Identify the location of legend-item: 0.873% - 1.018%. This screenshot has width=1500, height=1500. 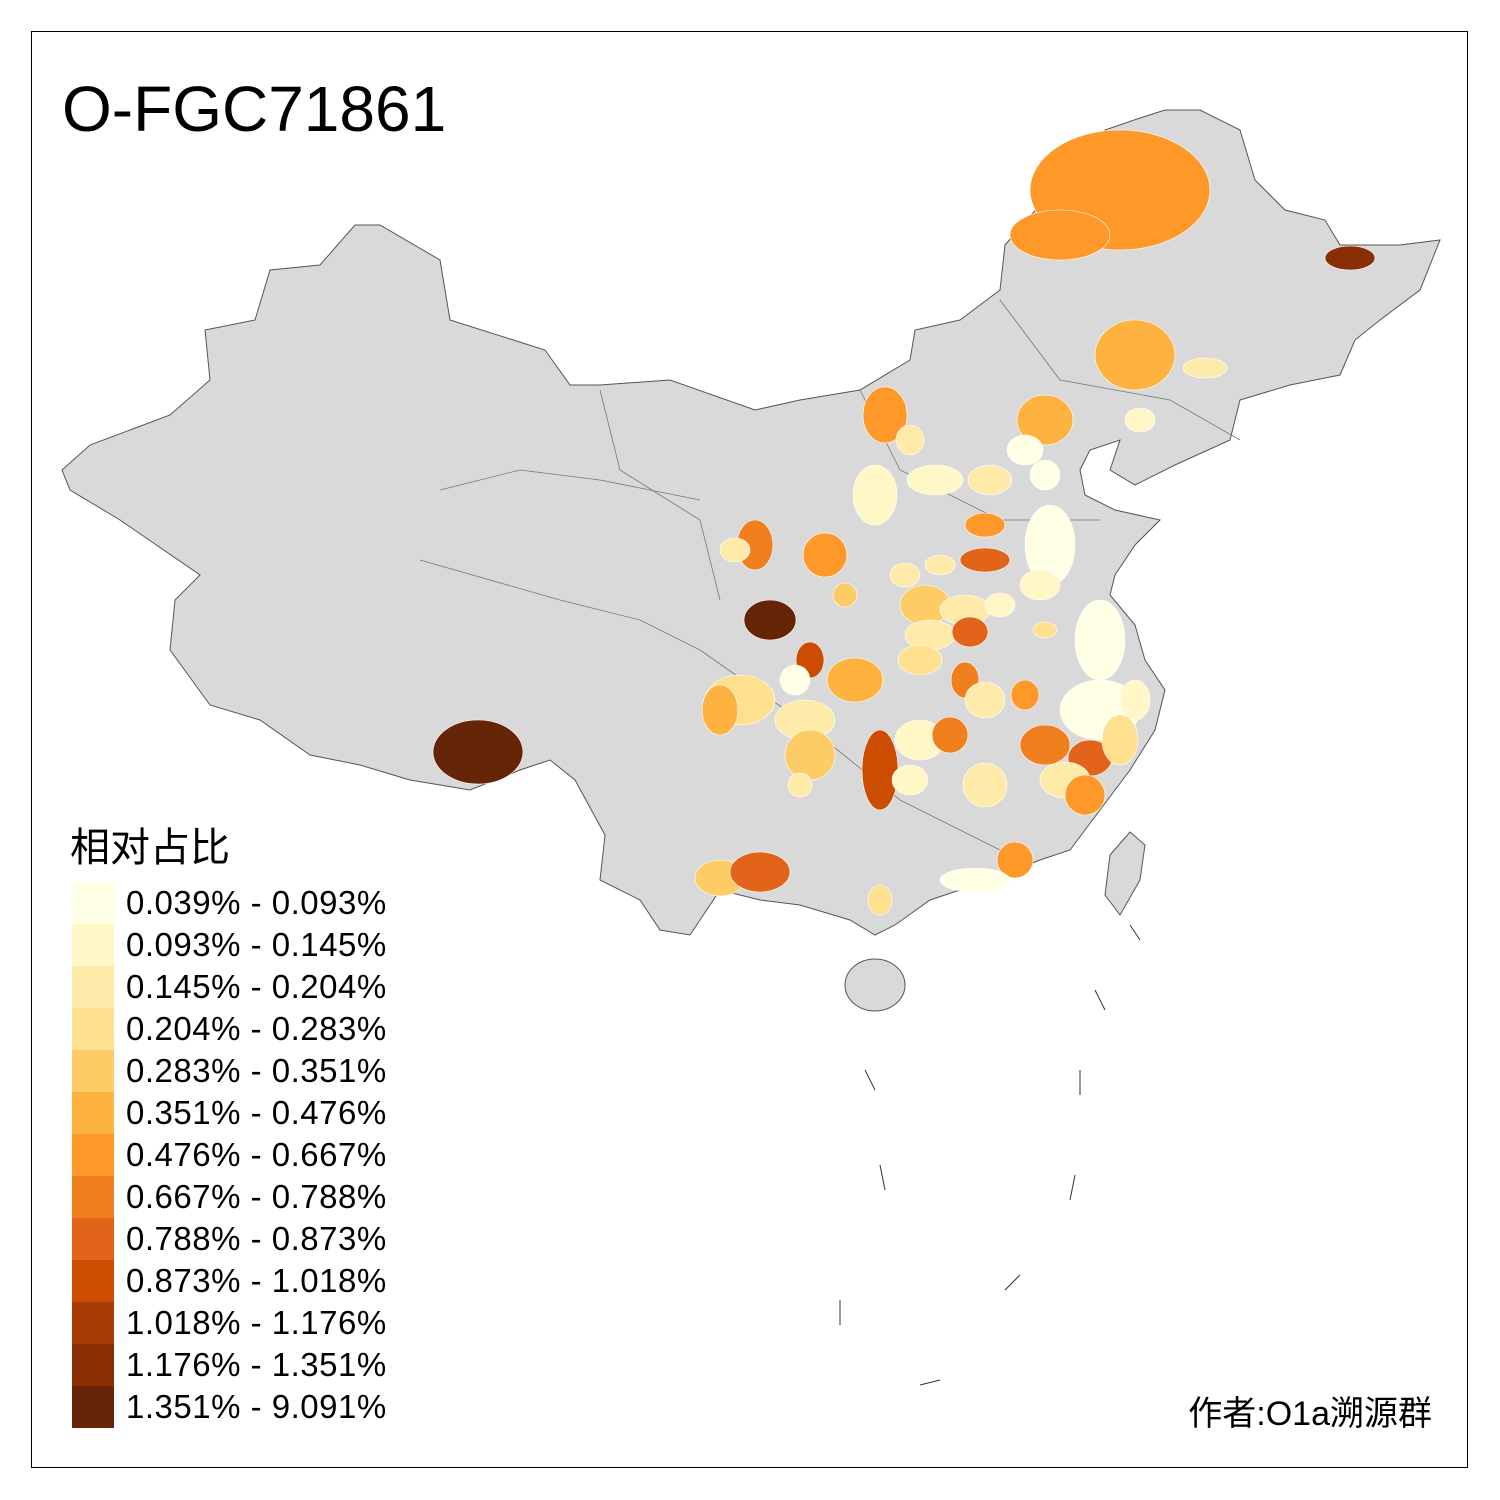
(229, 1281).